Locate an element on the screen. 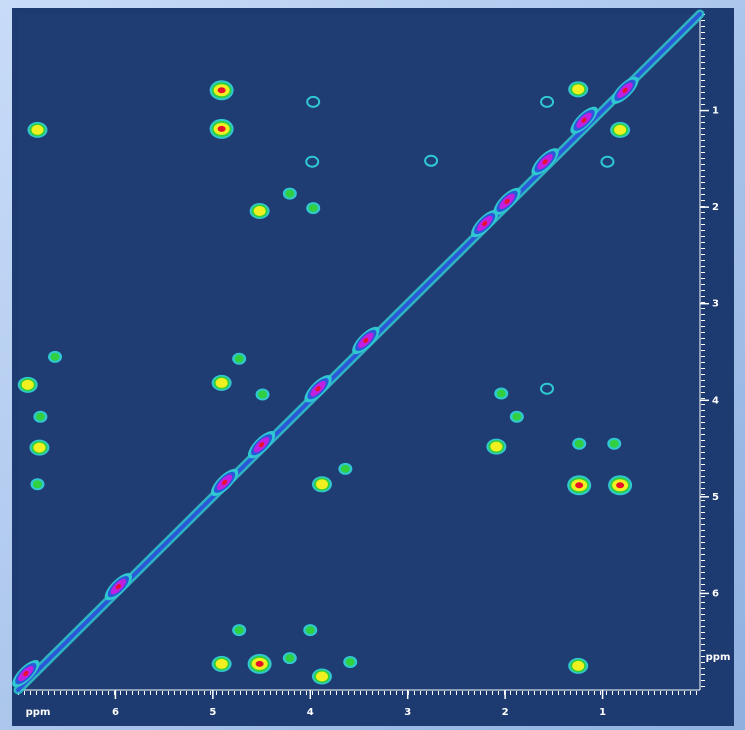 The image size is (745, 730). y-axis-title: ppm is located at coordinates (718, 657).